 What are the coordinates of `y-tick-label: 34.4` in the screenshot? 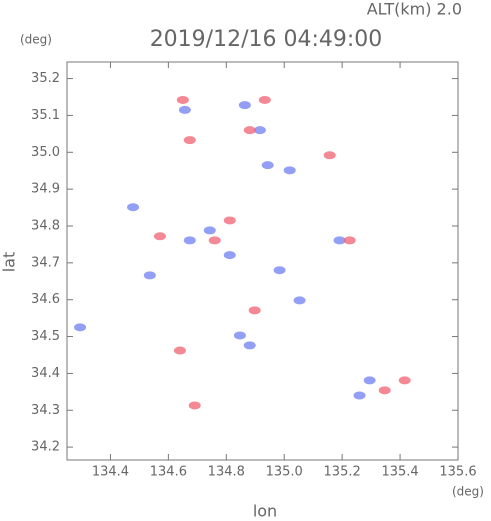 It's located at (45, 373).